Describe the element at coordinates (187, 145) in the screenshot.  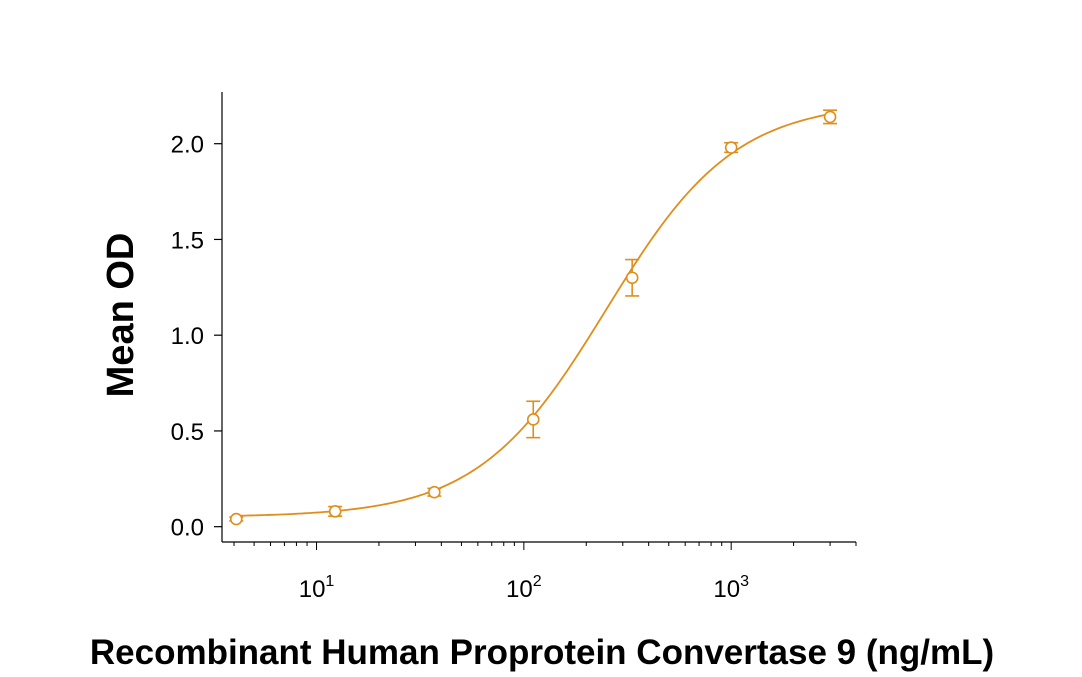
I see `y-tick-label: 2.0` at that location.